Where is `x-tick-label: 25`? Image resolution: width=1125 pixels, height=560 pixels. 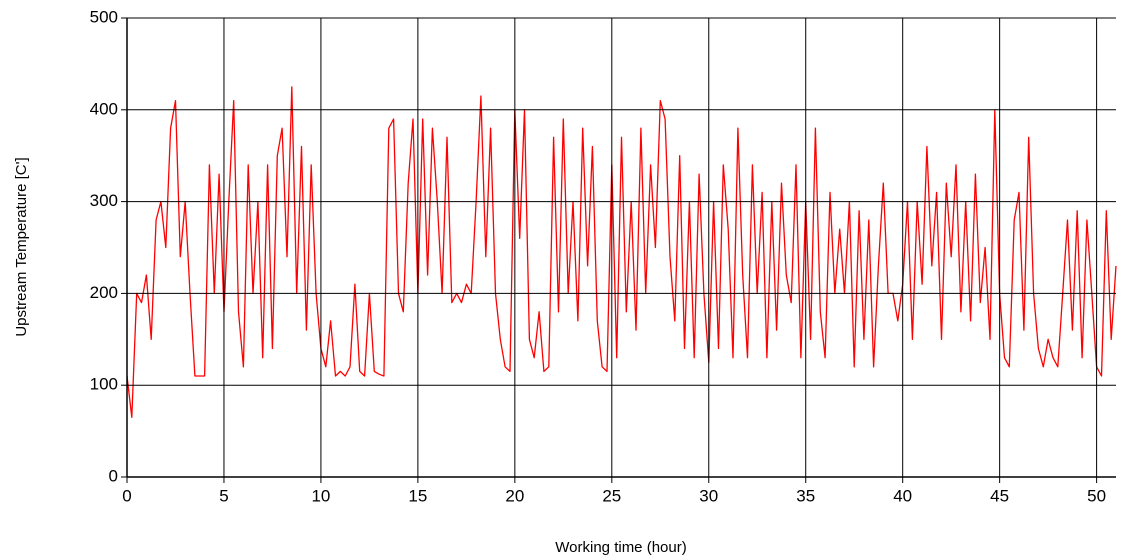
x-tick-label: 25 is located at coordinates (611, 495).